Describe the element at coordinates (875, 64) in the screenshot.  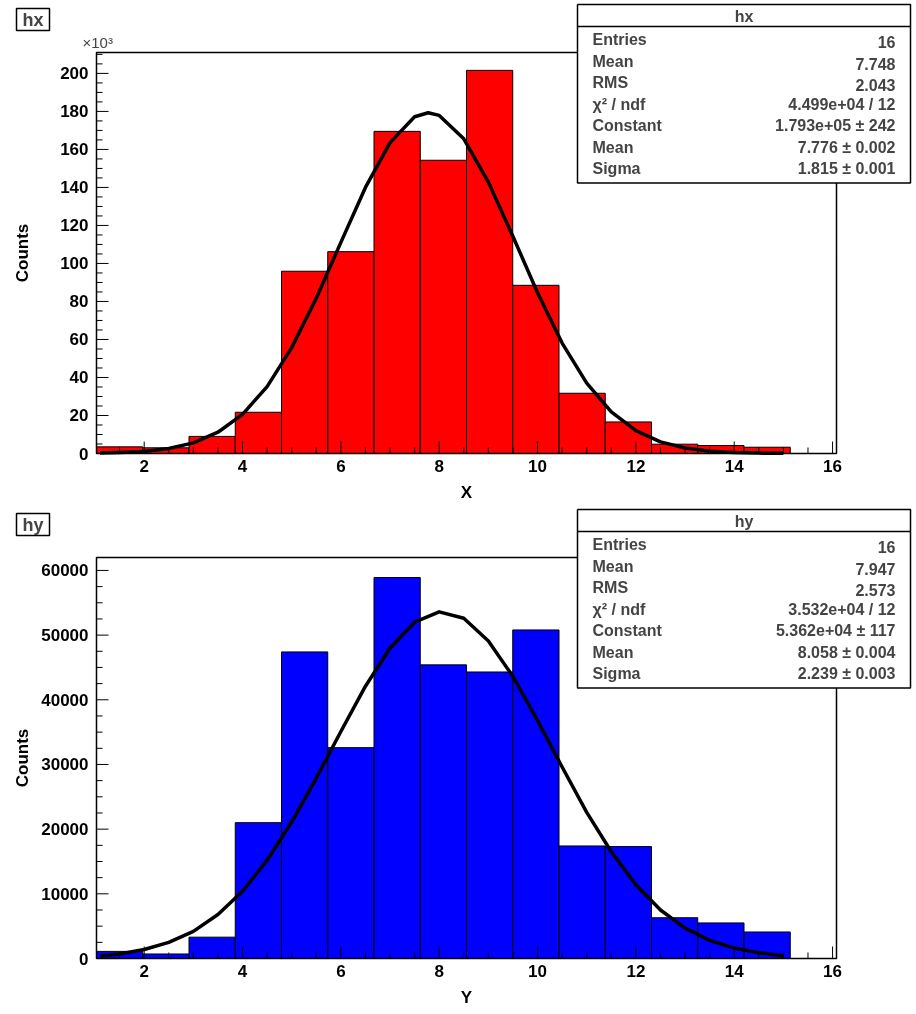
I see `text: 7.748` at that location.